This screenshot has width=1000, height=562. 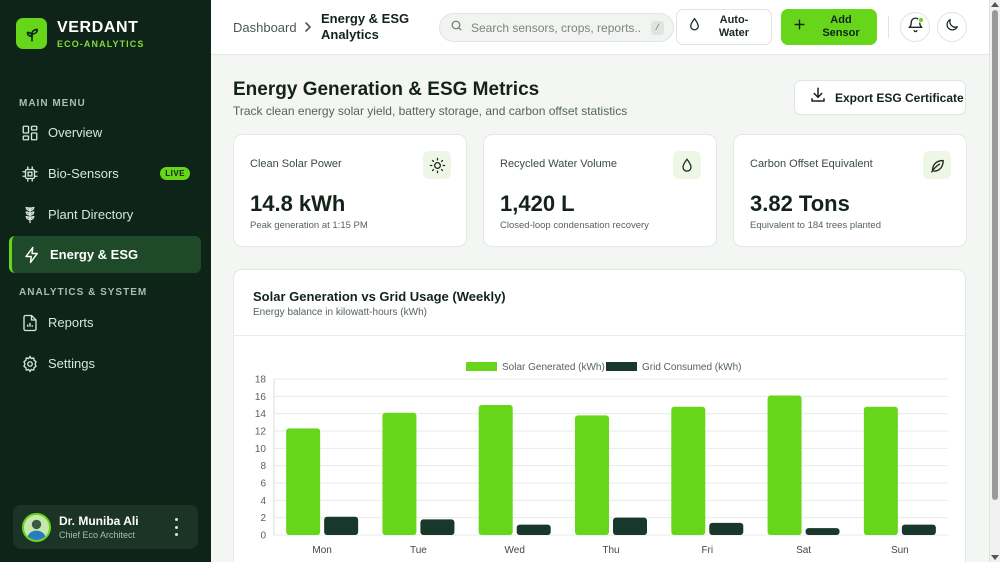 What do you see at coordinates (261, 449) in the screenshot?
I see `y-tick-label: 10` at bounding box center [261, 449].